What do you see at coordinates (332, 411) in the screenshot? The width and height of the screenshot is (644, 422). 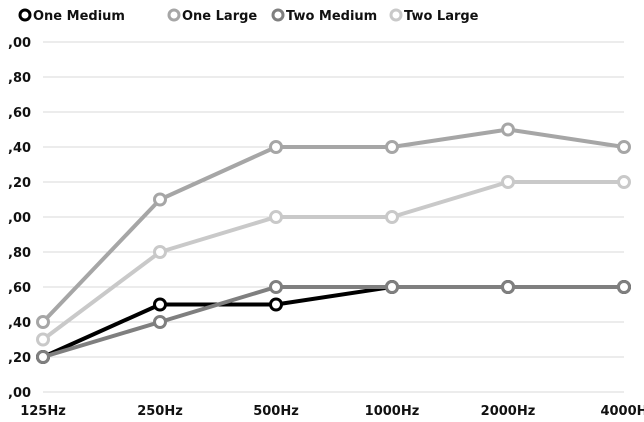 I see `x-axis-ticks: 125Hz 250Hz 500Hz 1000Hz 2000Hz 4000H` at bounding box center [332, 411].